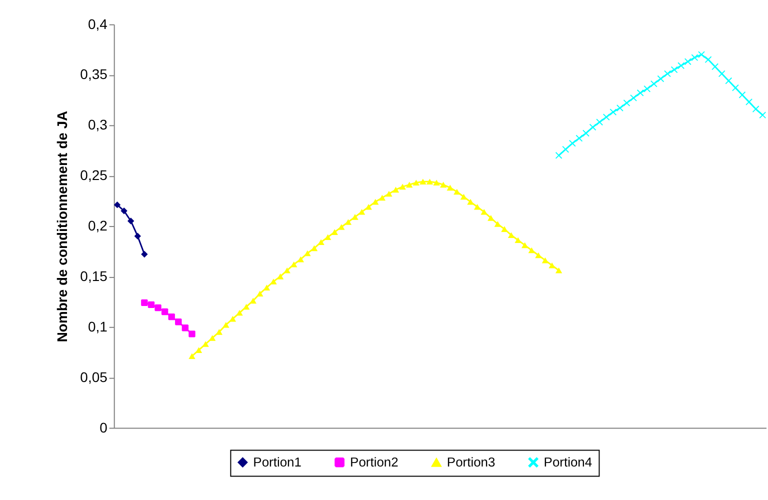 The image size is (768, 500). I want to click on y-tick-label: 0,15, so click(94, 276).